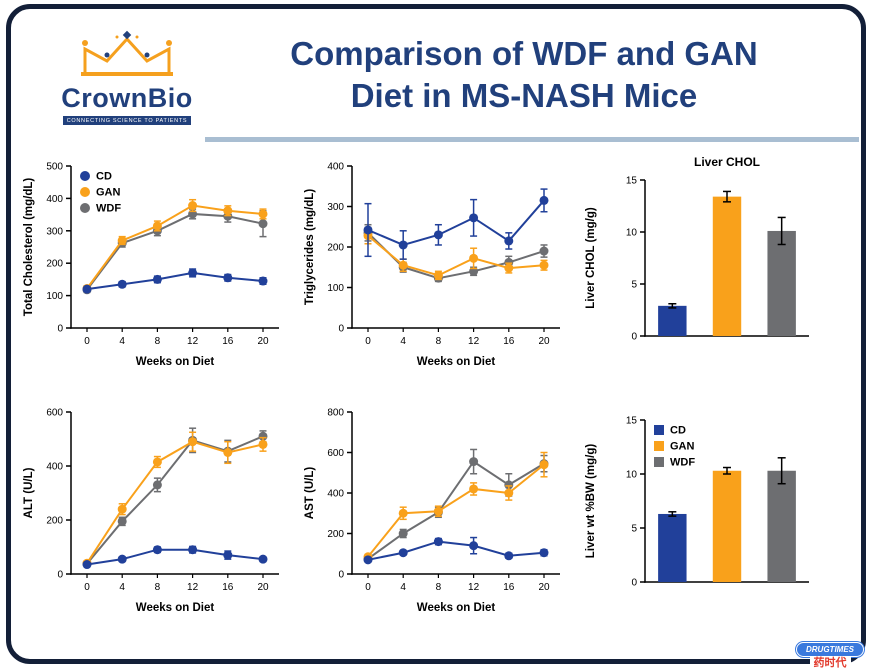  Describe the element at coordinates (310, 247) in the screenshot. I see `svg-text: Triglycerides (mg/dL)` at that location.